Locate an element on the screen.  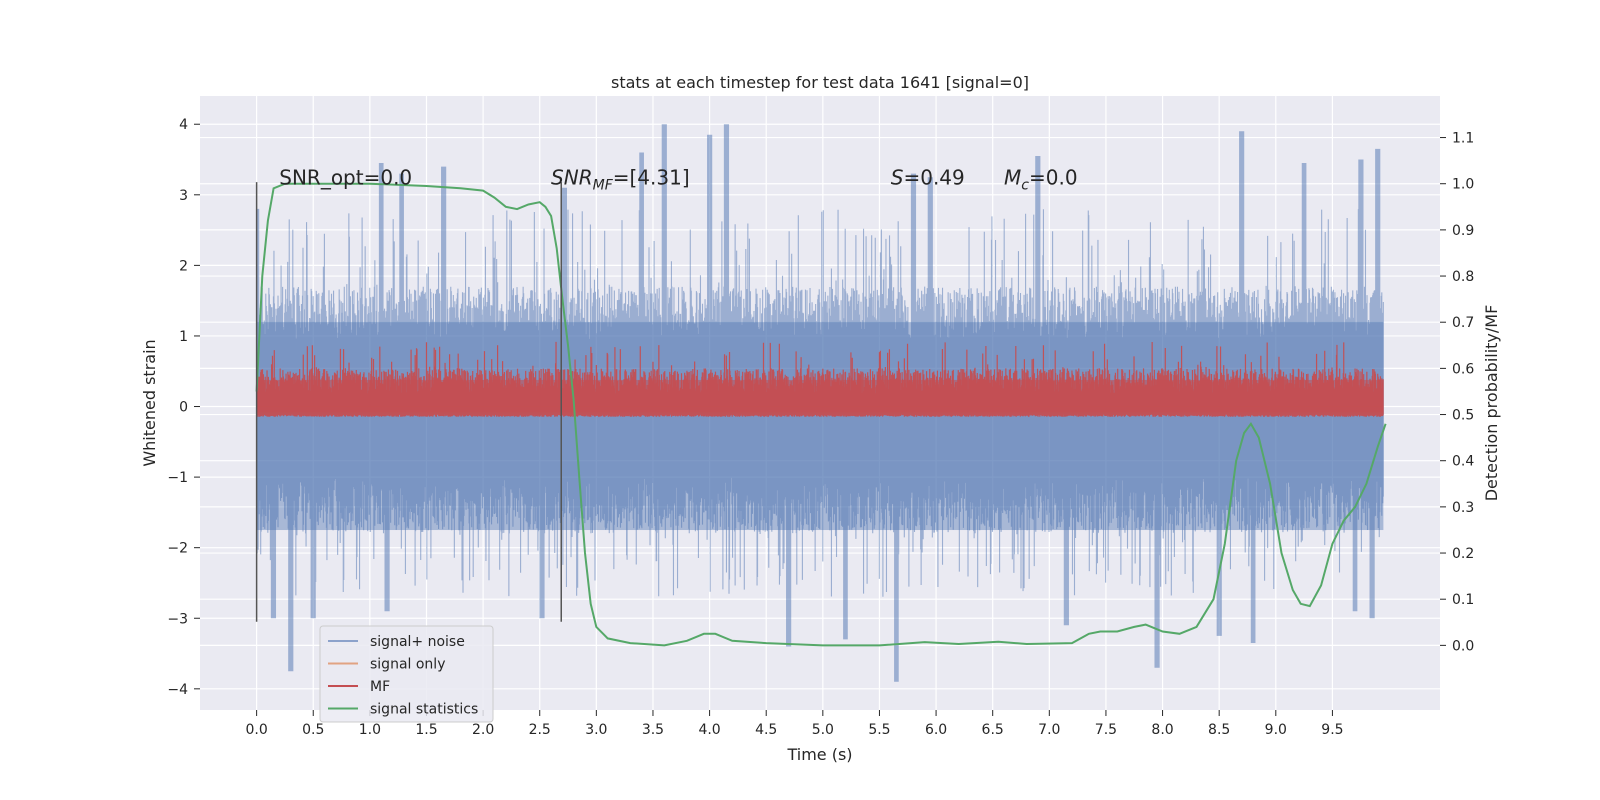
annotation-value: =[4.31] is located at coordinates (651, 178).